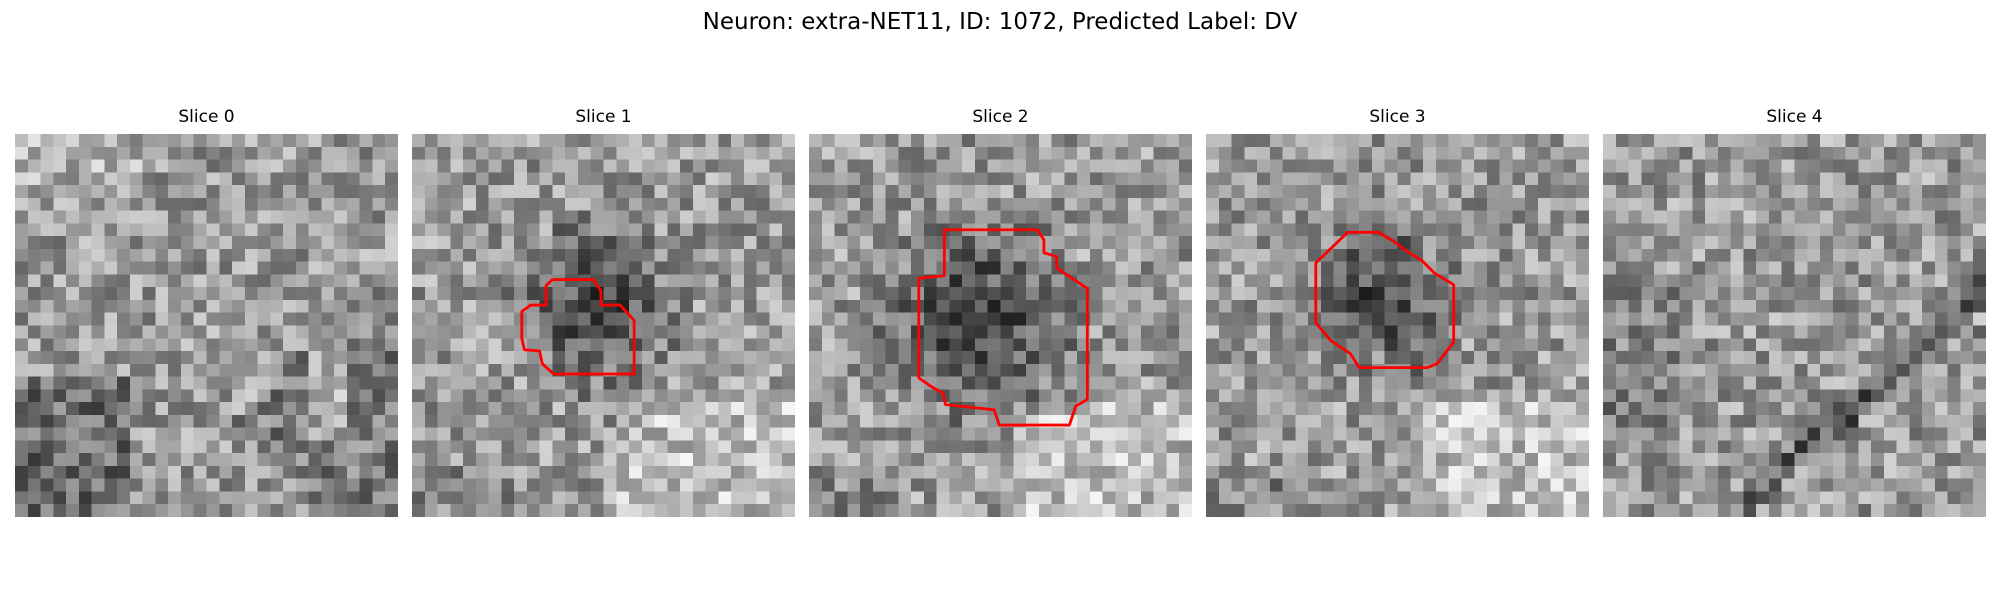 The width and height of the screenshot is (2000, 600). What do you see at coordinates (603, 117) in the screenshot?
I see `slice-title: Slice 1` at bounding box center [603, 117].